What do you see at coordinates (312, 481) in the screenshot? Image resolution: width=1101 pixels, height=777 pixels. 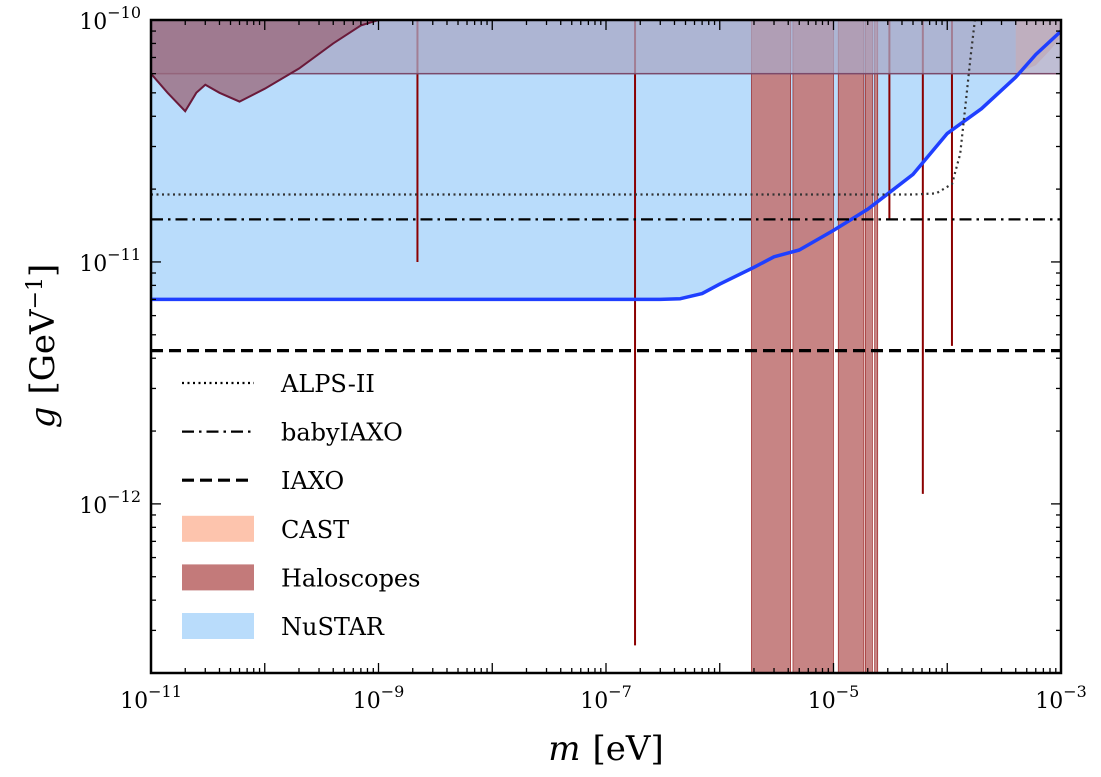 I see `legend-label-iaxo: IAXO` at bounding box center [312, 481].